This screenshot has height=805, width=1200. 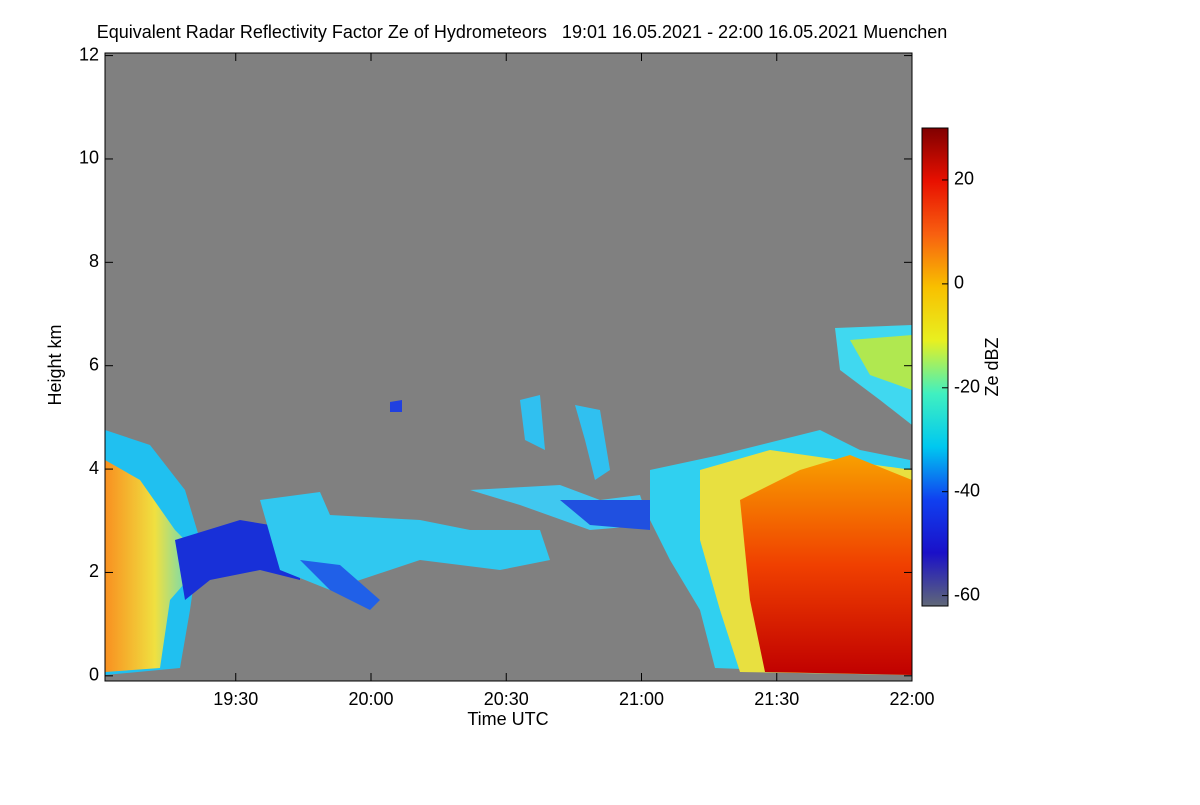 What do you see at coordinates (967, 490) in the screenshot?
I see `colorbar-tick-label: -40` at bounding box center [967, 490].